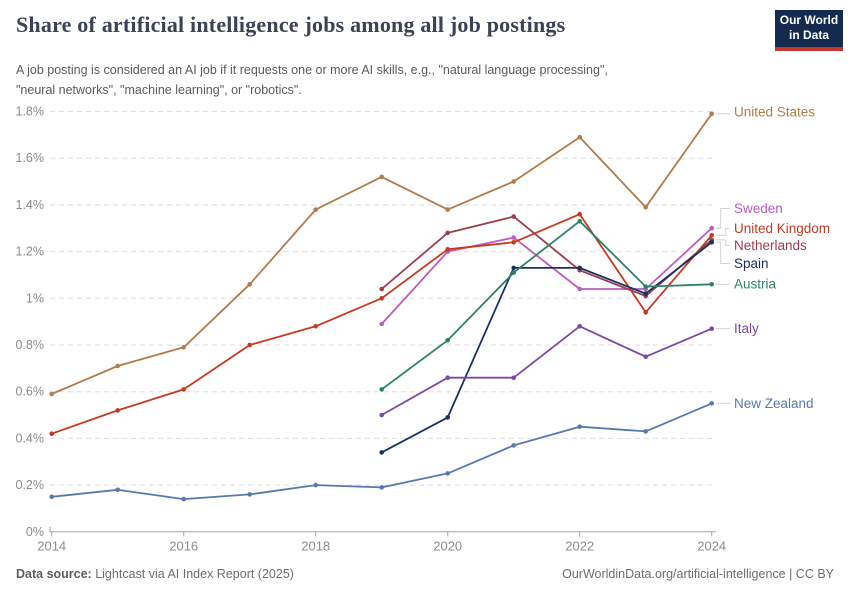 The height and width of the screenshot is (600, 850). Describe the element at coordinates (30, 252) in the screenshot. I see `y-axis-tick-label: 1.2%` at that location.